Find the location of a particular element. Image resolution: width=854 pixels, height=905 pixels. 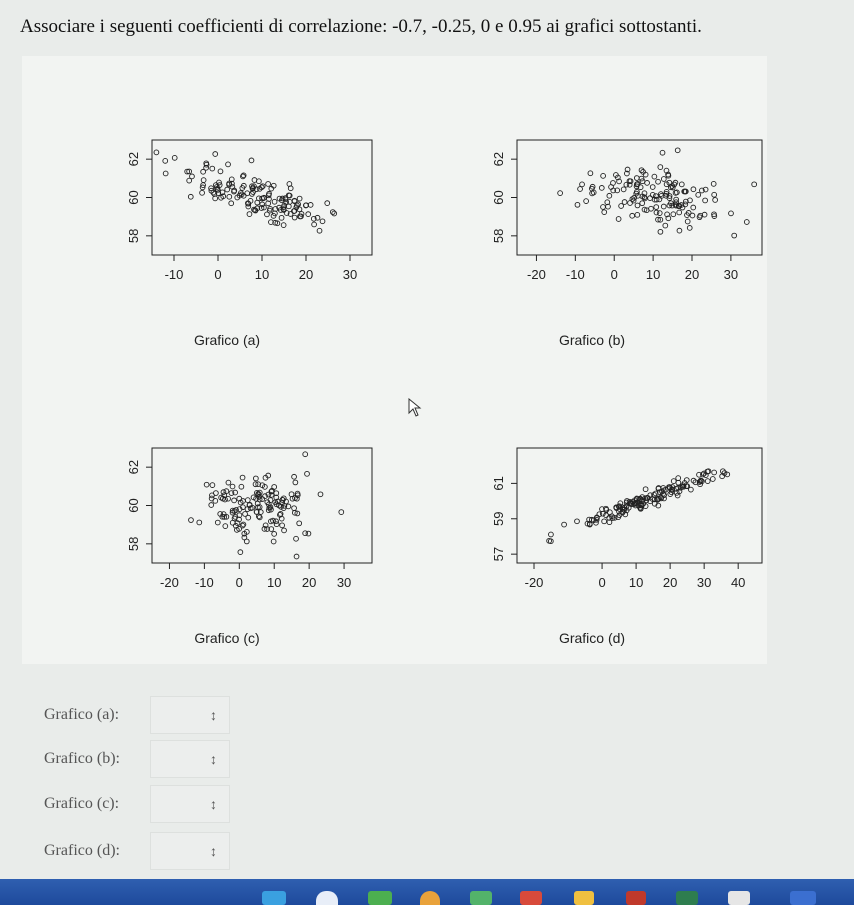

browser-icon is located at coordinates (430, 898).